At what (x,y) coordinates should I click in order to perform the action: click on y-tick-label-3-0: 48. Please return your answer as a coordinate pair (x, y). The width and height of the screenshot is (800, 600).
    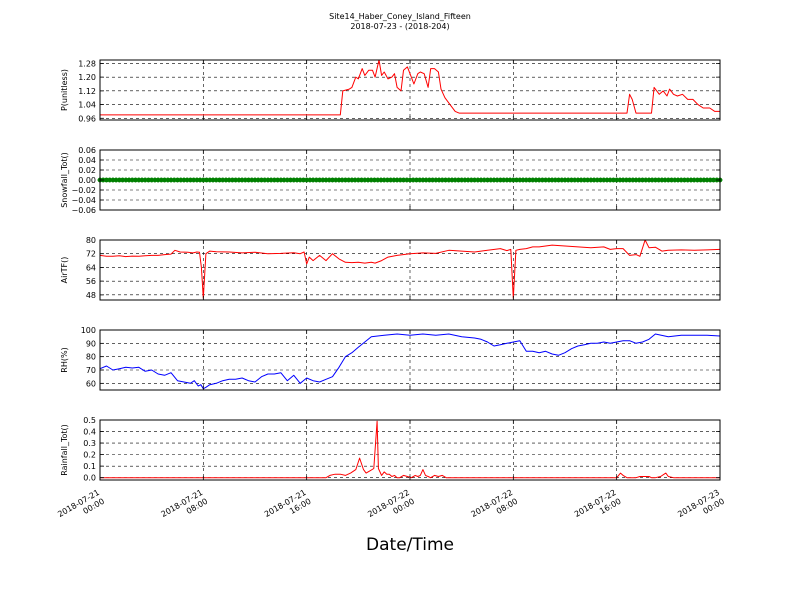
    Looking at the image, I should click on (91, 295).